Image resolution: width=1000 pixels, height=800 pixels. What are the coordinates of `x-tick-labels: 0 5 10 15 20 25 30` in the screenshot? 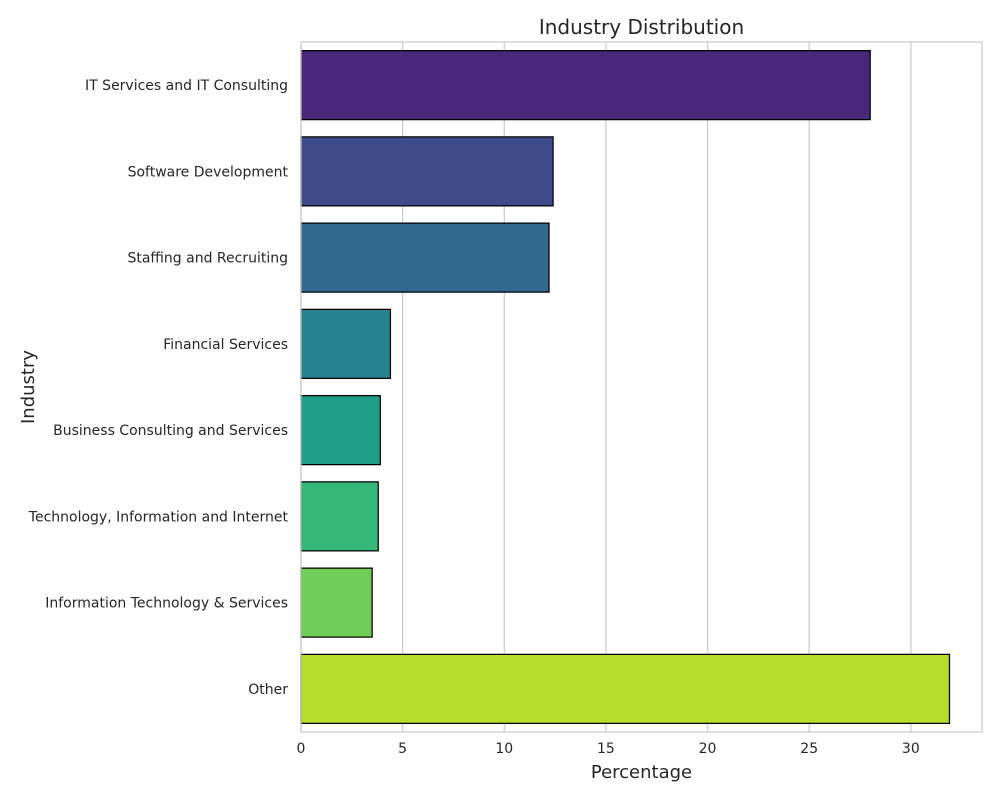 It's located at (608, 749).